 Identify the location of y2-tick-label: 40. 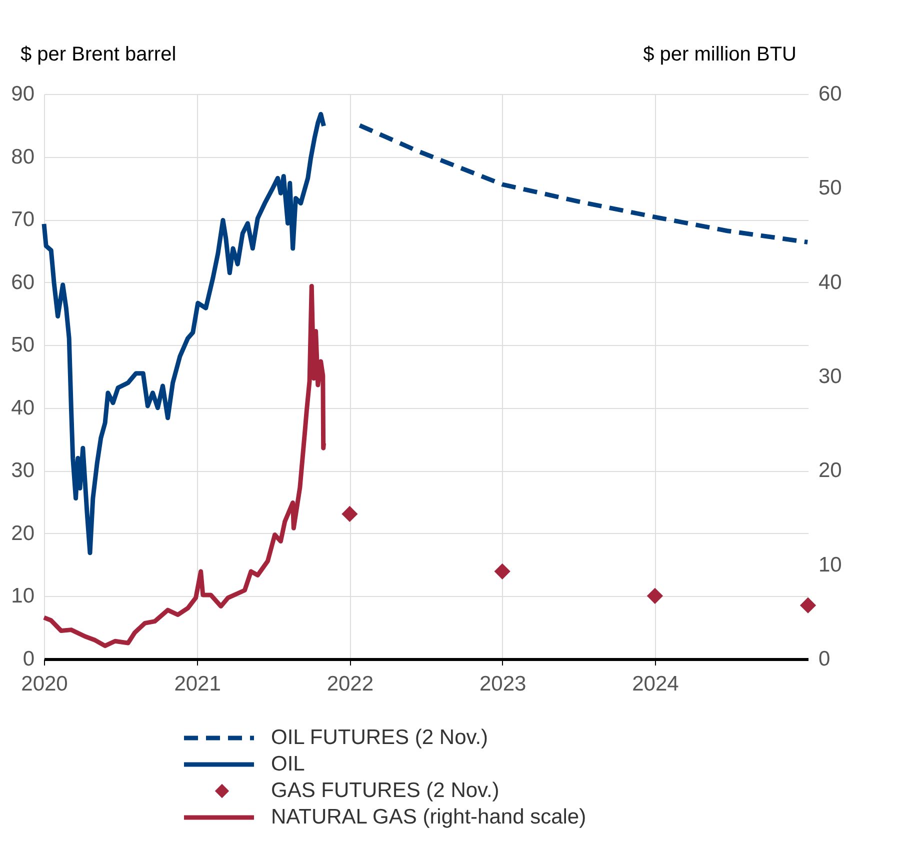
(830, 282).